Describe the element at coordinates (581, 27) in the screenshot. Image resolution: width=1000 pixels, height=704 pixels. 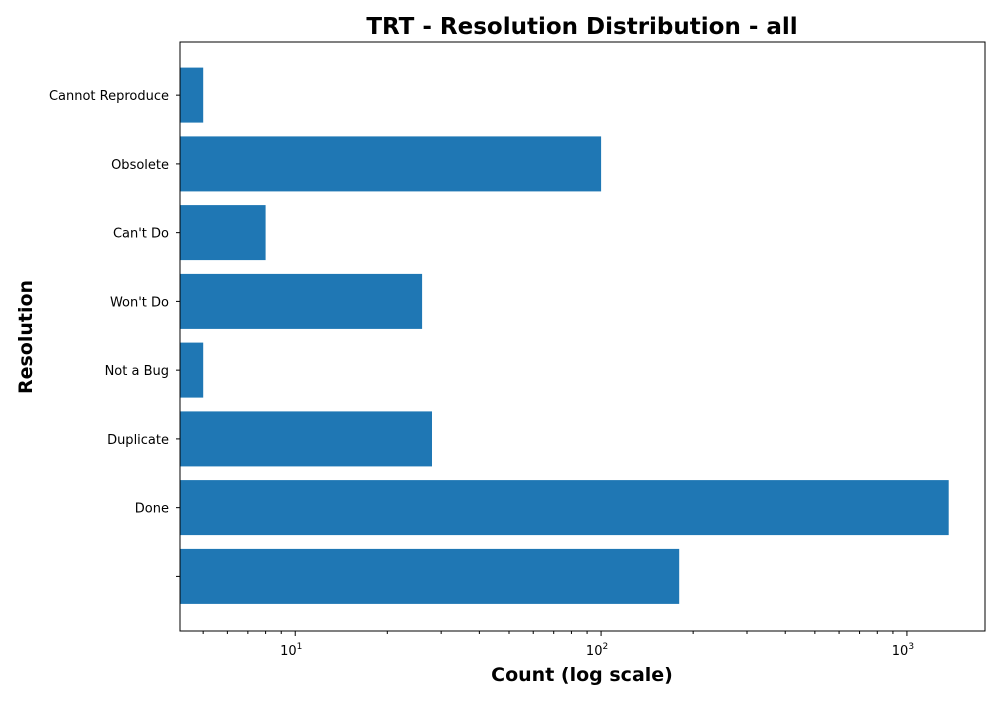
I see `chart-title: TRT - Resolution Distribution - all` at that location.